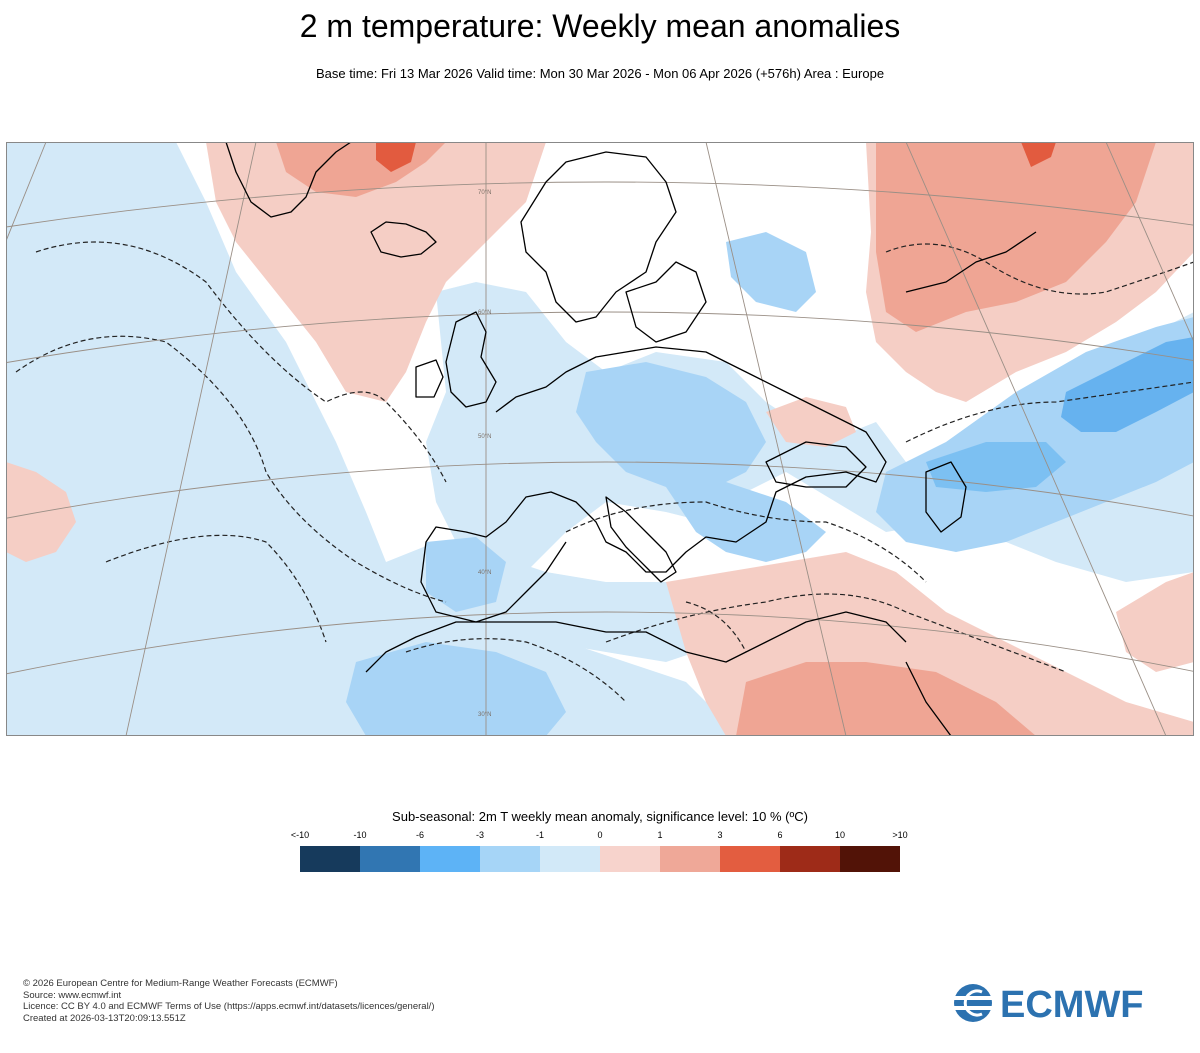 The width and height of the screenshot is (1200, 1053). Describe the element at coordinates (484, 715) in the screenshot. I see `lat-label-30: 30°N` at that location.